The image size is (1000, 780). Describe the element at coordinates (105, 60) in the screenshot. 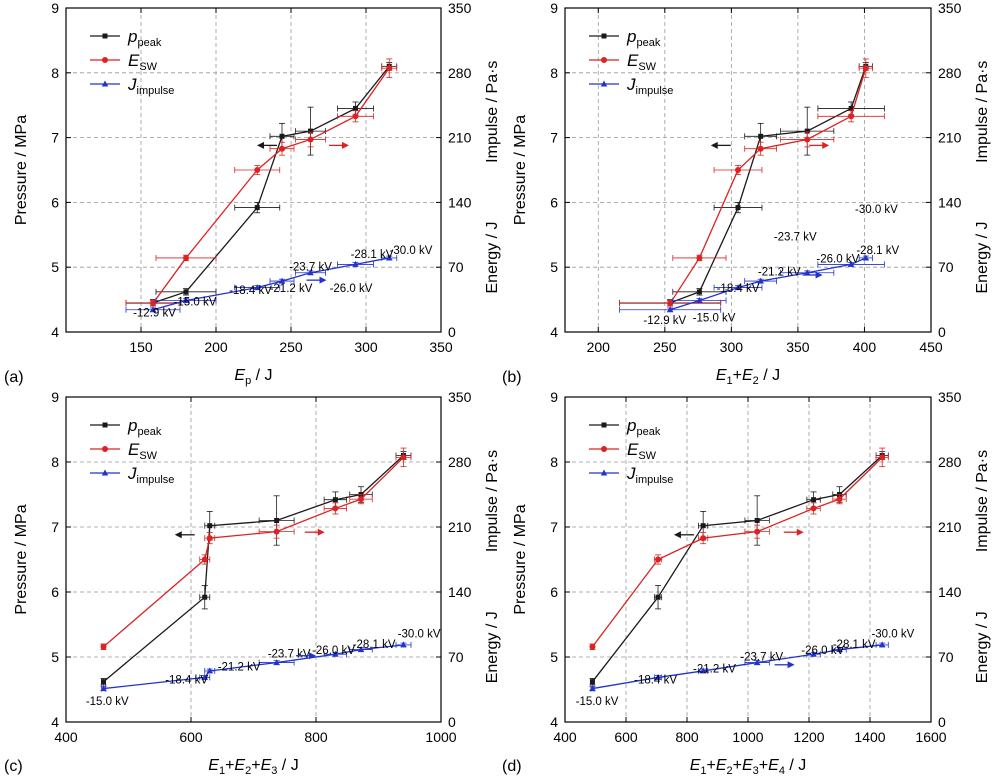

I see `legend-marker-esw` at that location.